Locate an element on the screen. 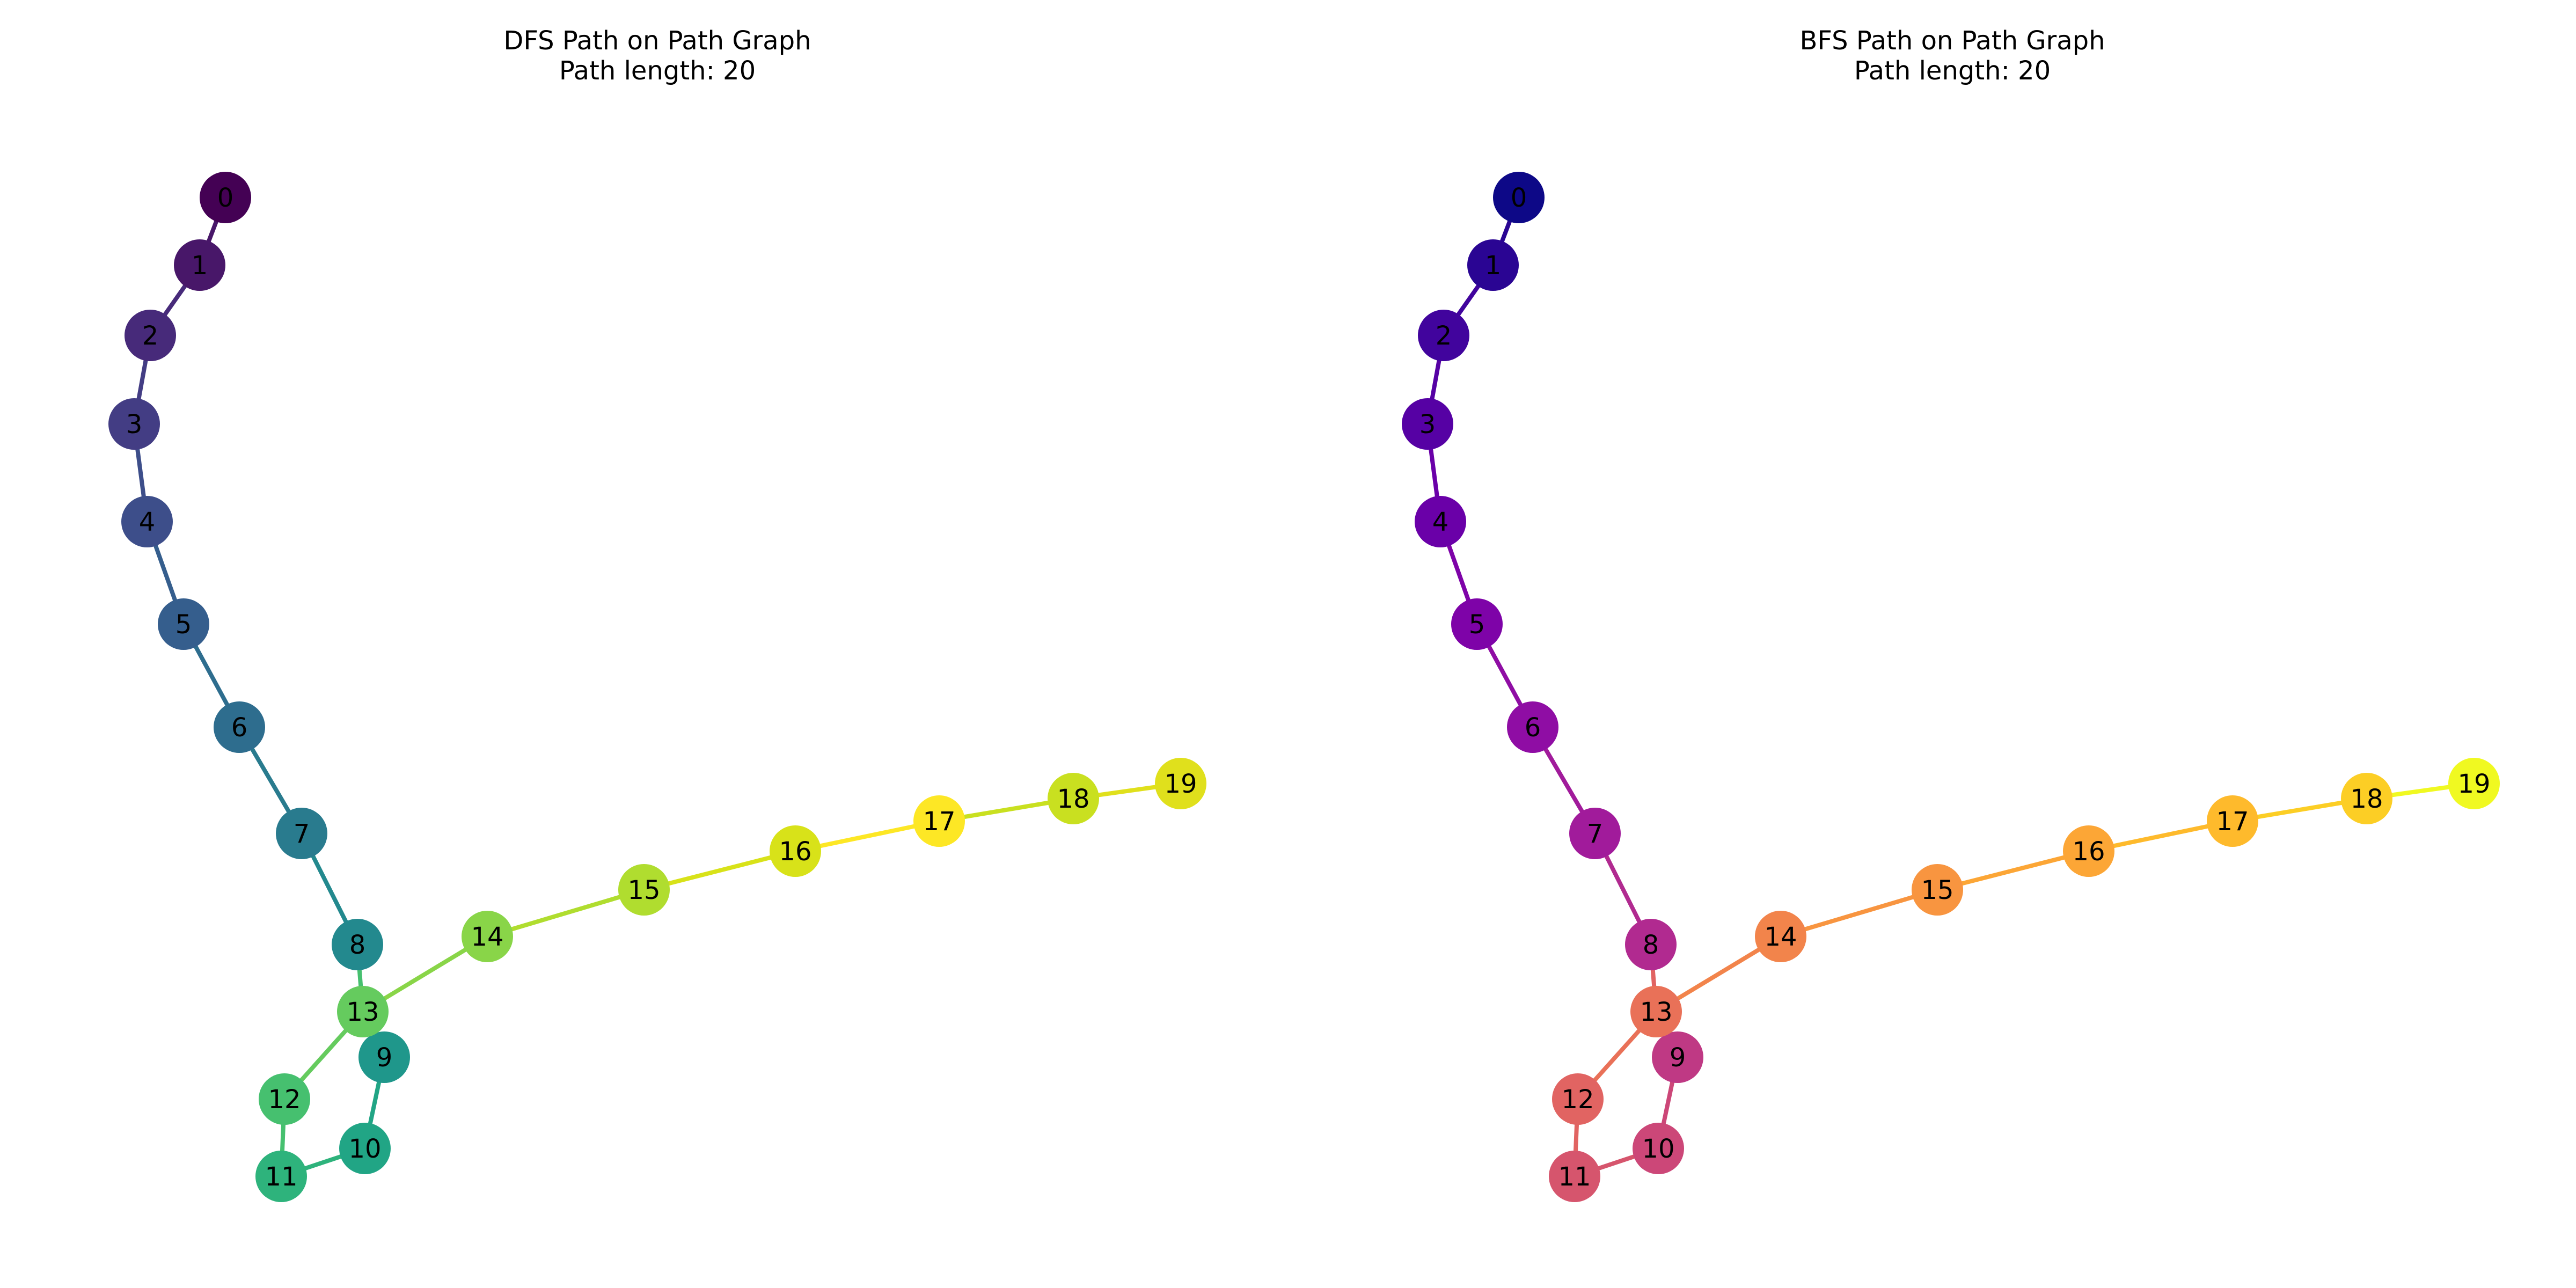 The height and width of the screenshot is (1288, 2576). bfs-node-label: 9 is located at coordinates (1678, 1058).